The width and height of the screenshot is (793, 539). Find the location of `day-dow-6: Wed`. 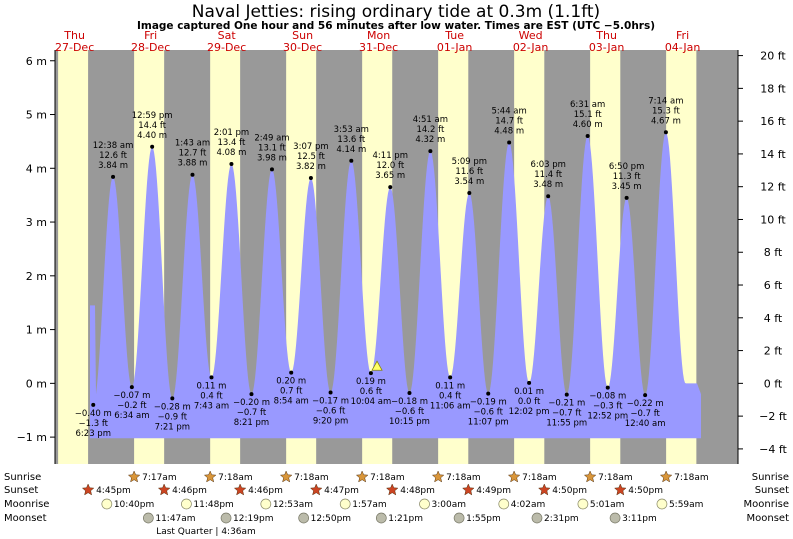

day-dow-6: Wed is located at coordinates (531, 35).